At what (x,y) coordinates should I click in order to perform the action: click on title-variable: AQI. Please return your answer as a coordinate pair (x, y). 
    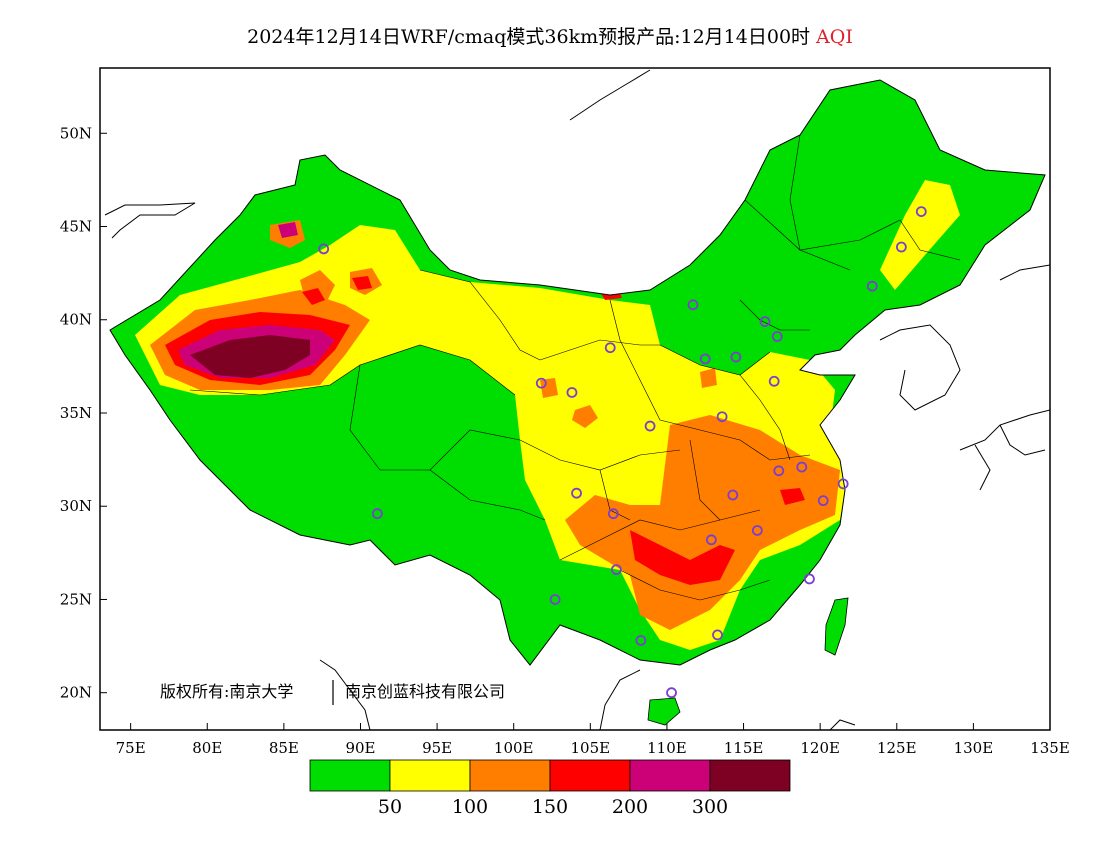
    Looking at the image, I should click on (834, 37).